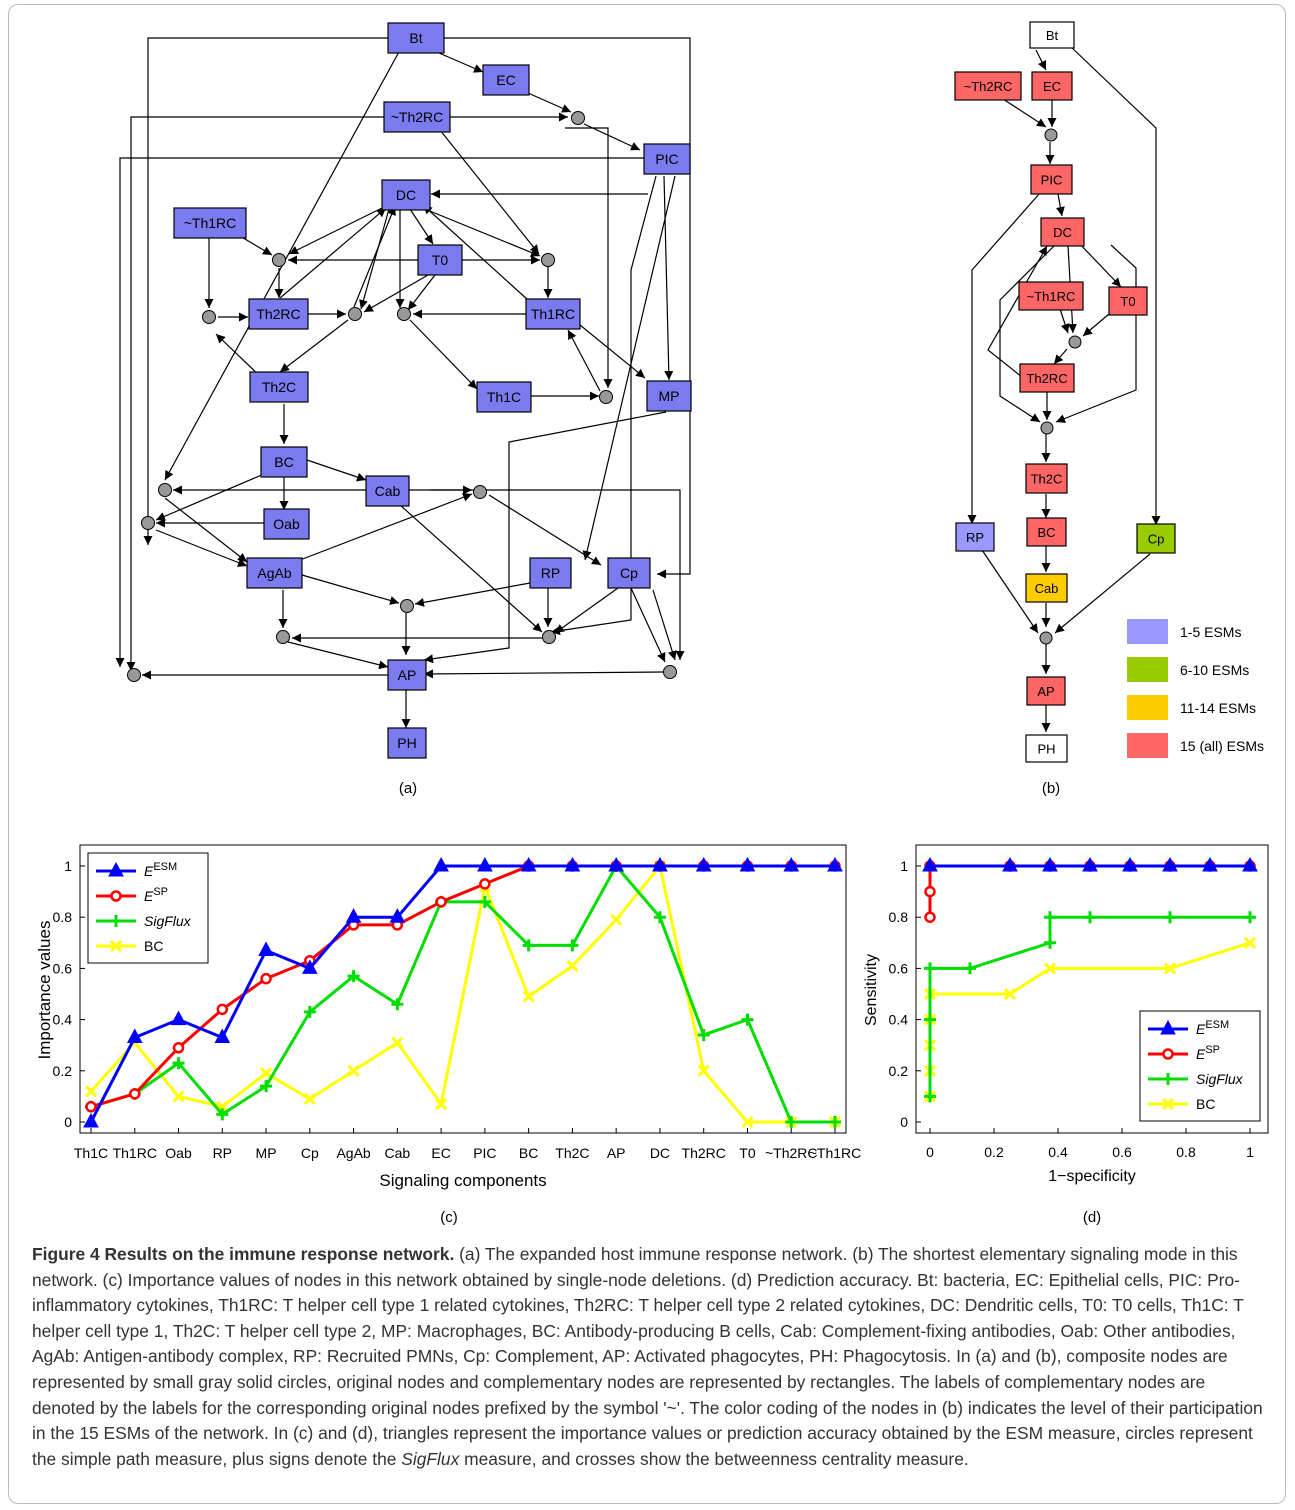 The image size is (1295, 1510). What do you see at coordinates (704, 1153) in the screenshot?
I see `x-tick-label: Th2RC` at bounding box center [704, 1153].